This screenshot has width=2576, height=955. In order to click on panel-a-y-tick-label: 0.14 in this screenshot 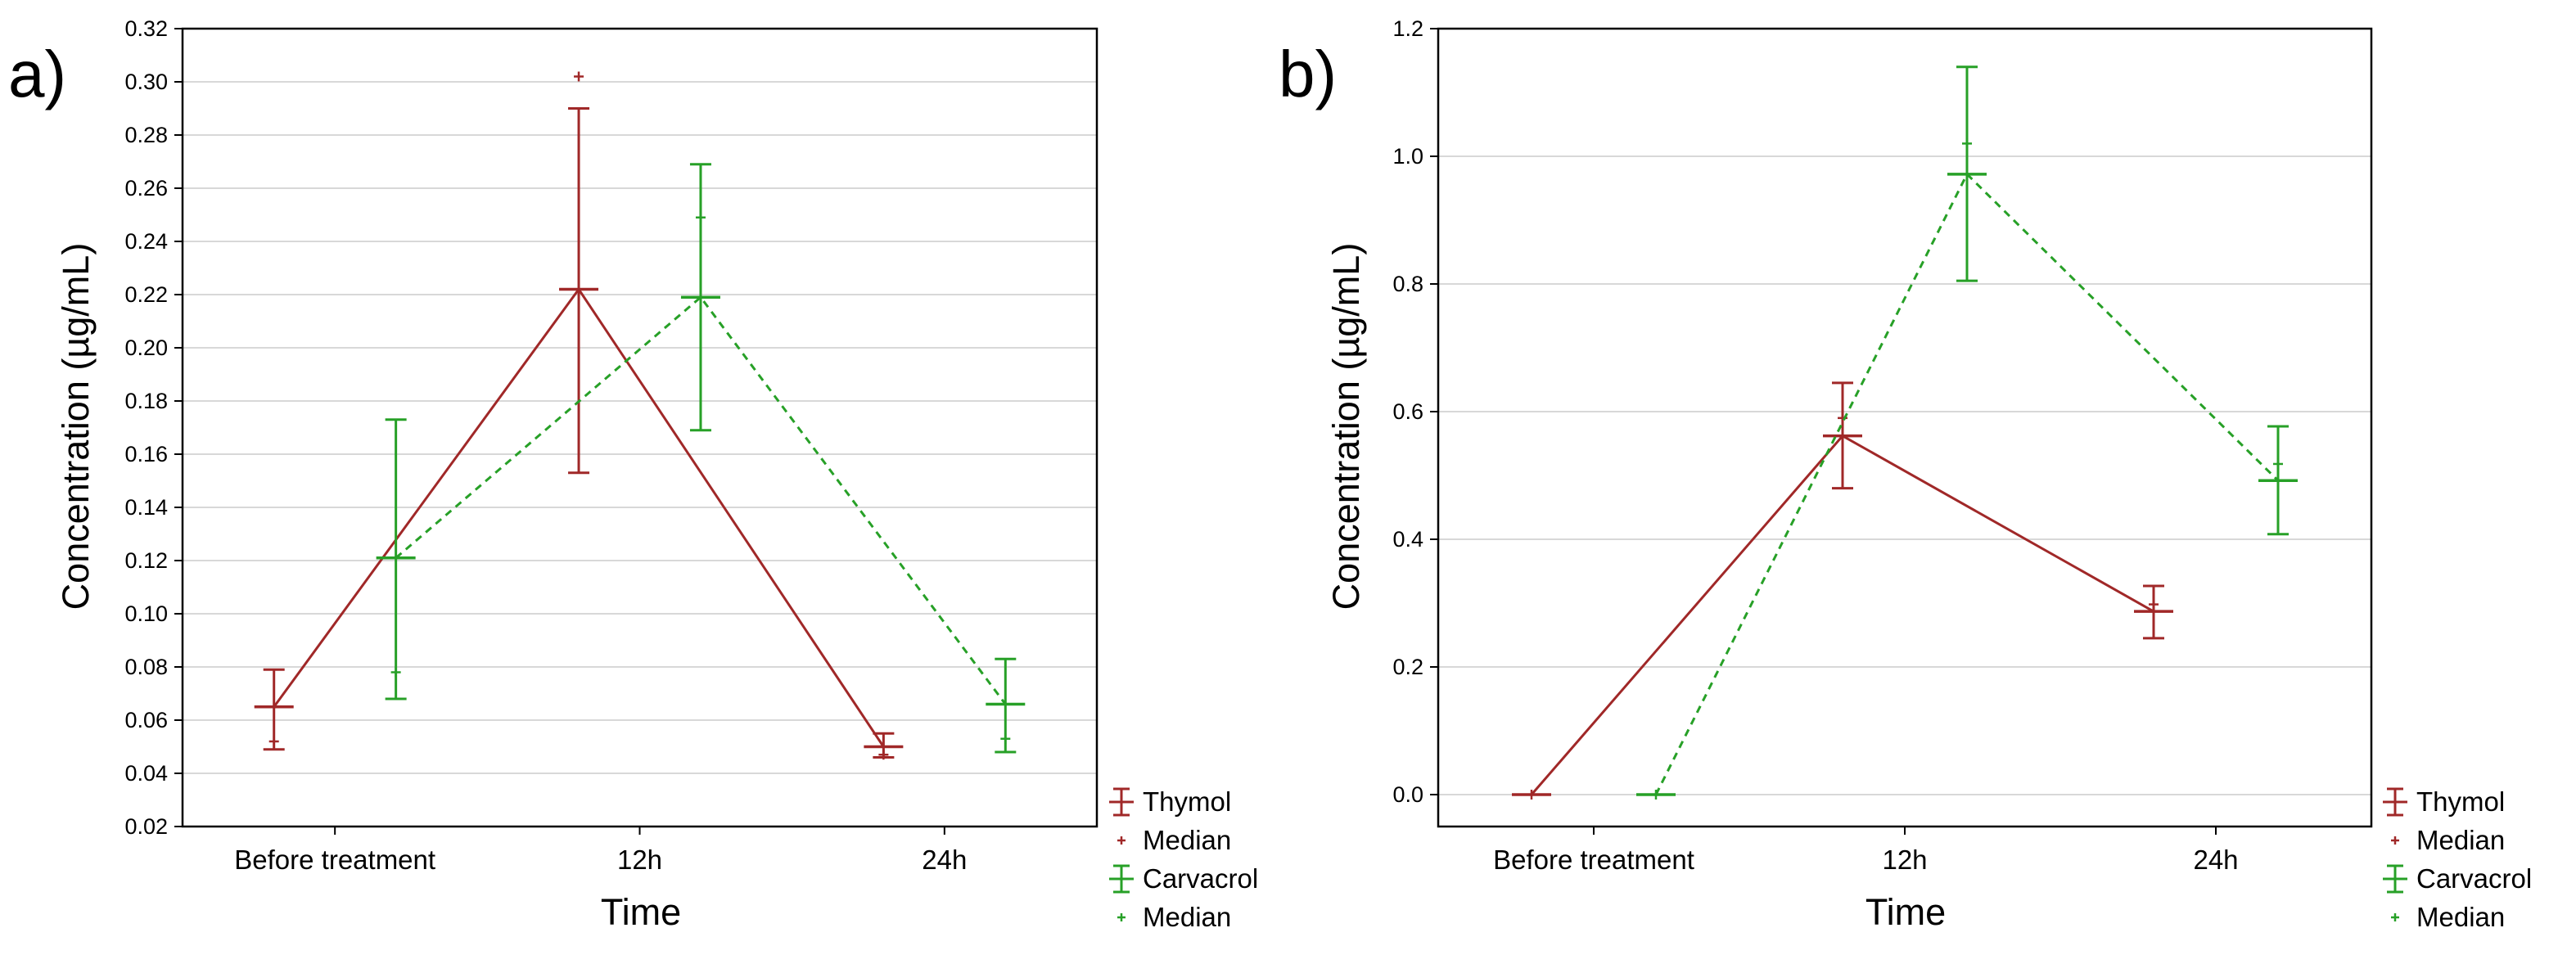, I will do `click(146, 508)`.